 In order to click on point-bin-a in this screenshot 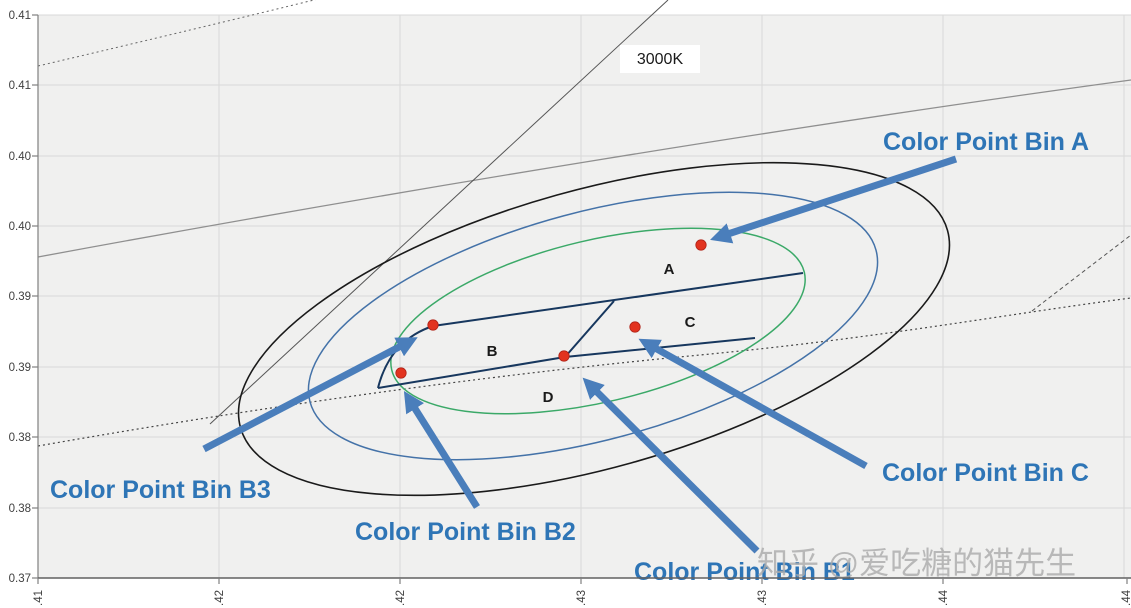, I will do `click(701, 245)`.